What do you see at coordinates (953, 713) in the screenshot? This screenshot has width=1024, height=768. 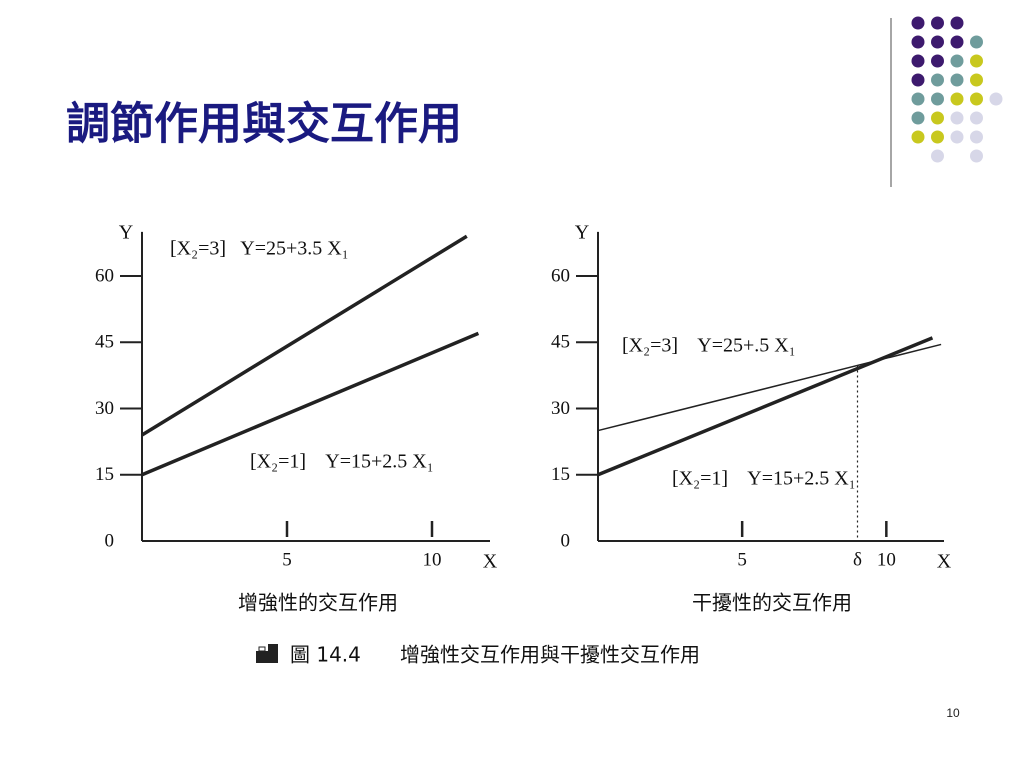 I see `page-number: 10` at bounding box center [953, 713].